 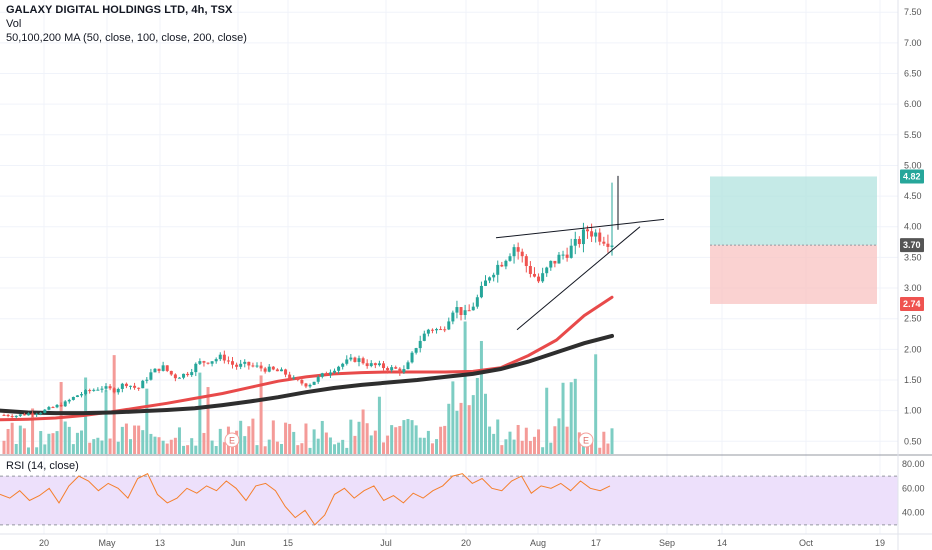 I want to click on price-badge, so click(x=912, y=303).